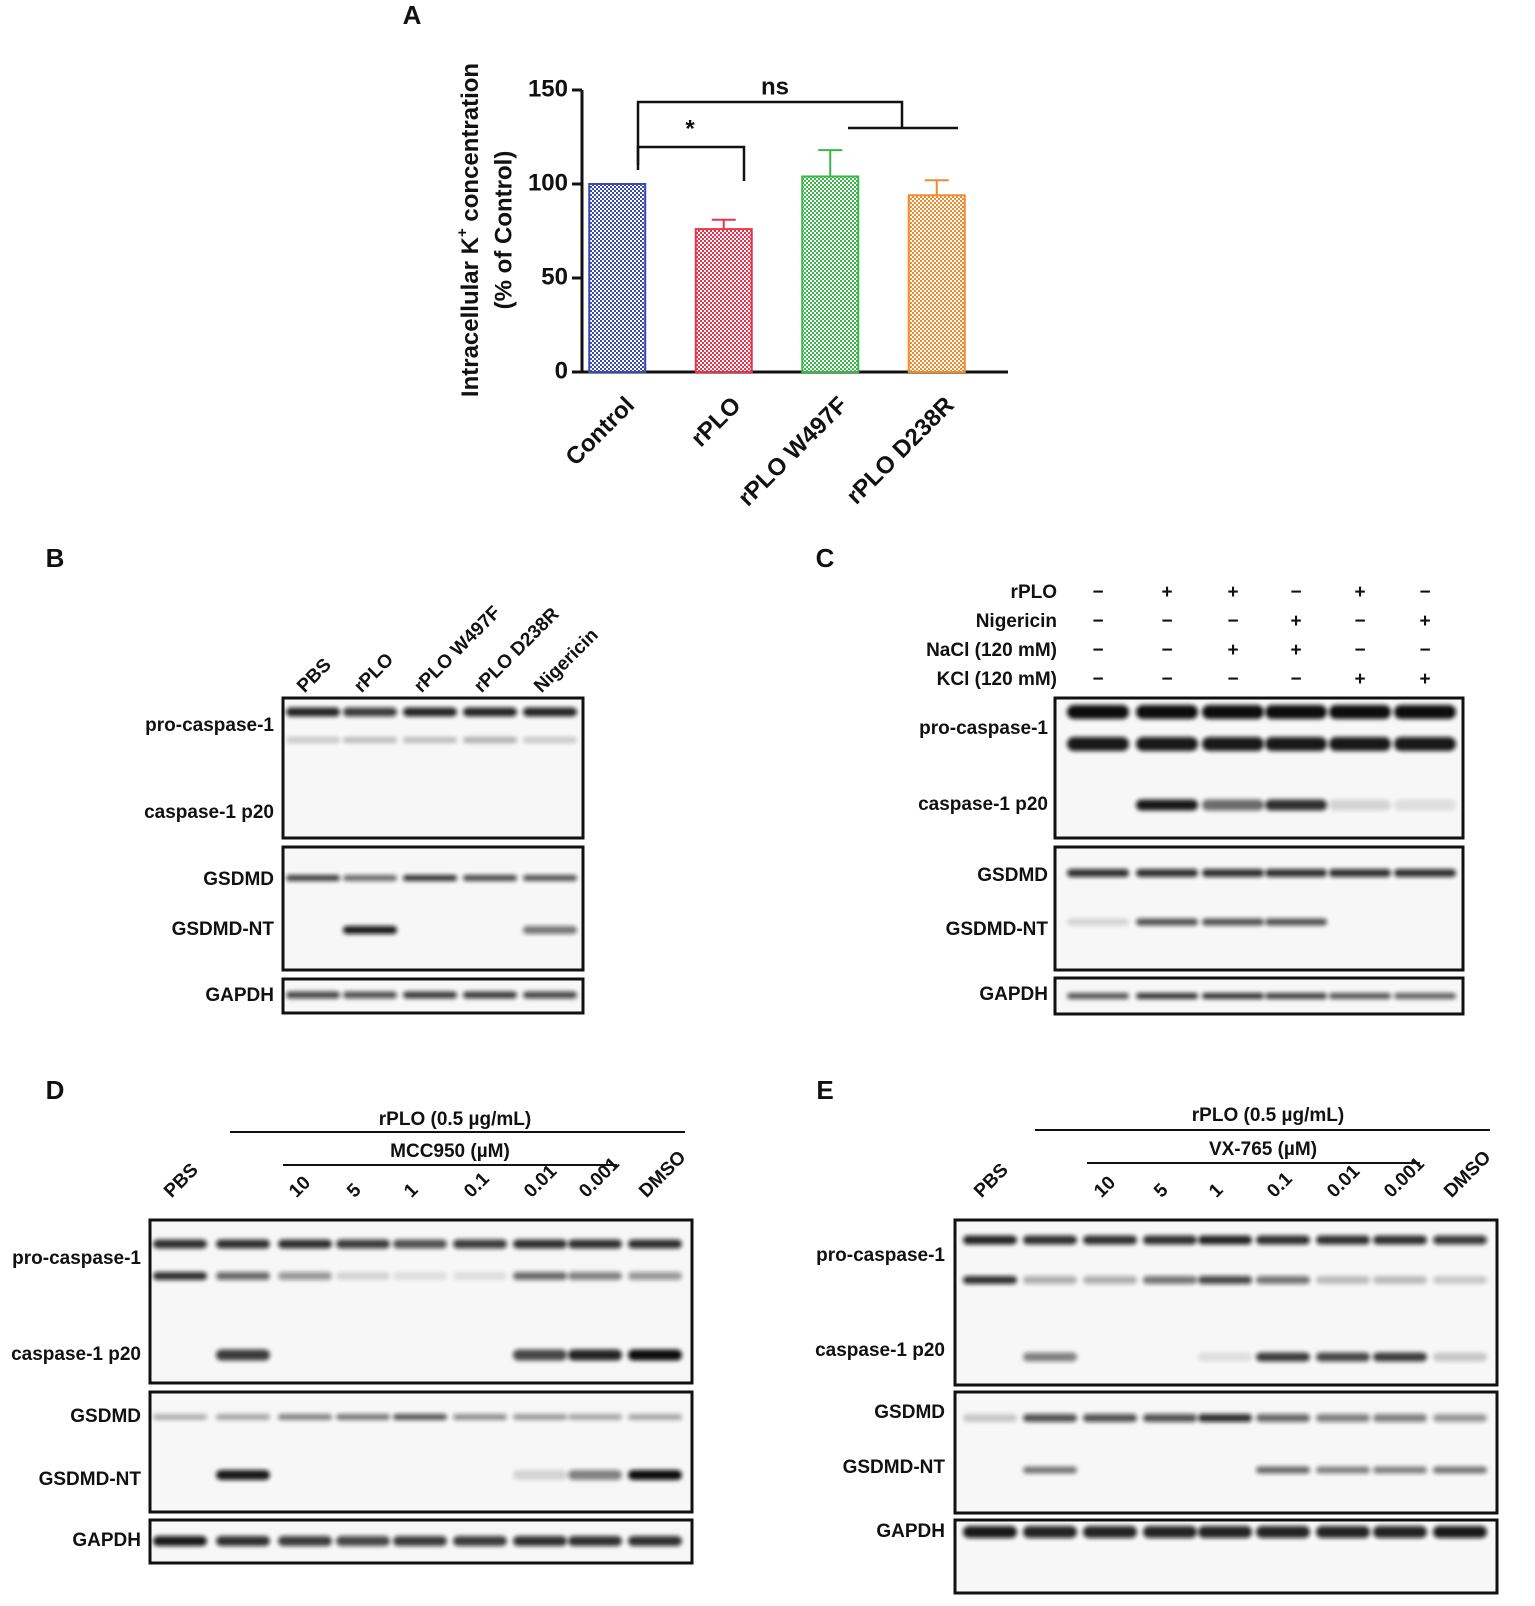 The width and height of the screenshot is (1535, 1606). I want to click on y-tick-label: 50, so click(554, 276).